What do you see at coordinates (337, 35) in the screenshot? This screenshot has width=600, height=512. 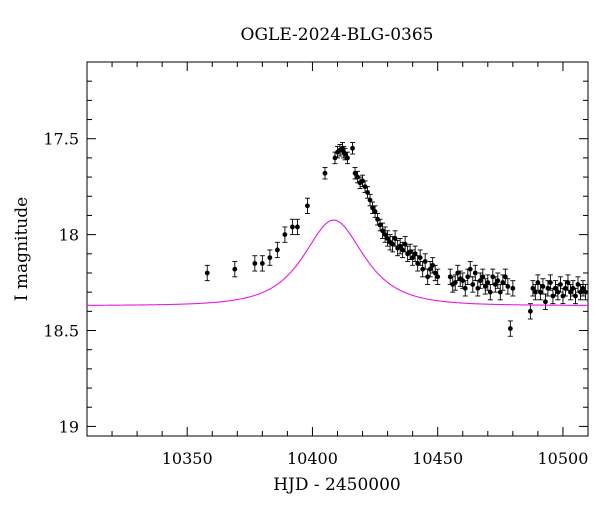 I see `chart-title: OGLE-2024-BLG-0365` at bounding box center [337, 35].